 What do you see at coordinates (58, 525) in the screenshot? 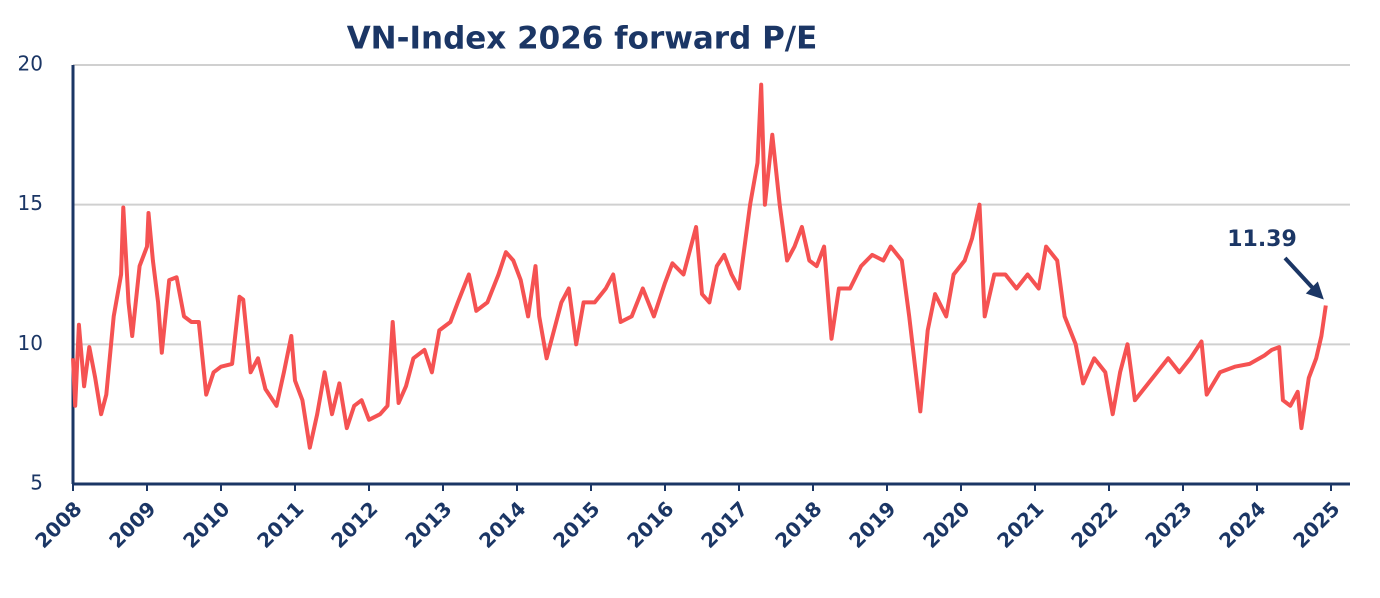
I see `x-tick-label: 2008` at bounding box center [58, 525].